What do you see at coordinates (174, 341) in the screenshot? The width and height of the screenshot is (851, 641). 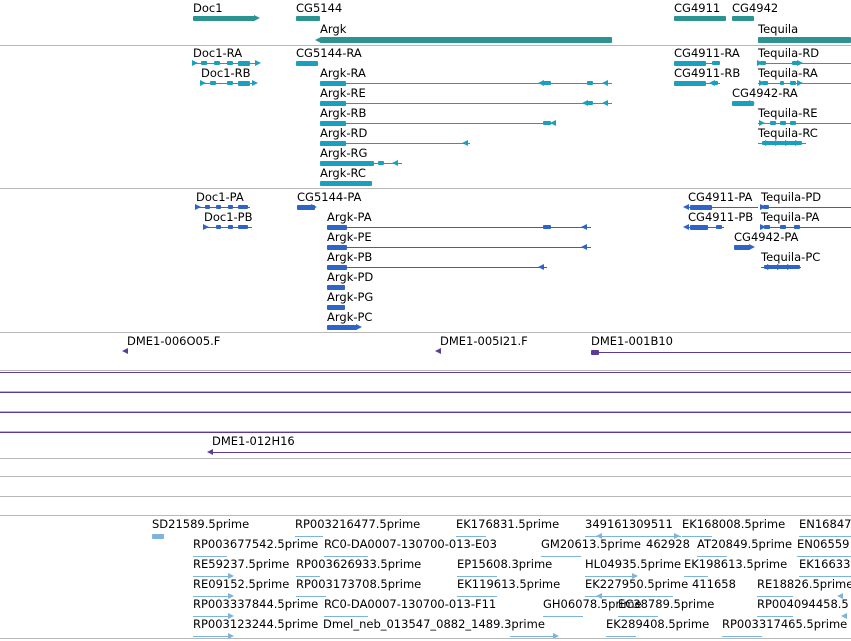 I see `clone-label: DME1-006O05.F` at bounding box center [174, 341].